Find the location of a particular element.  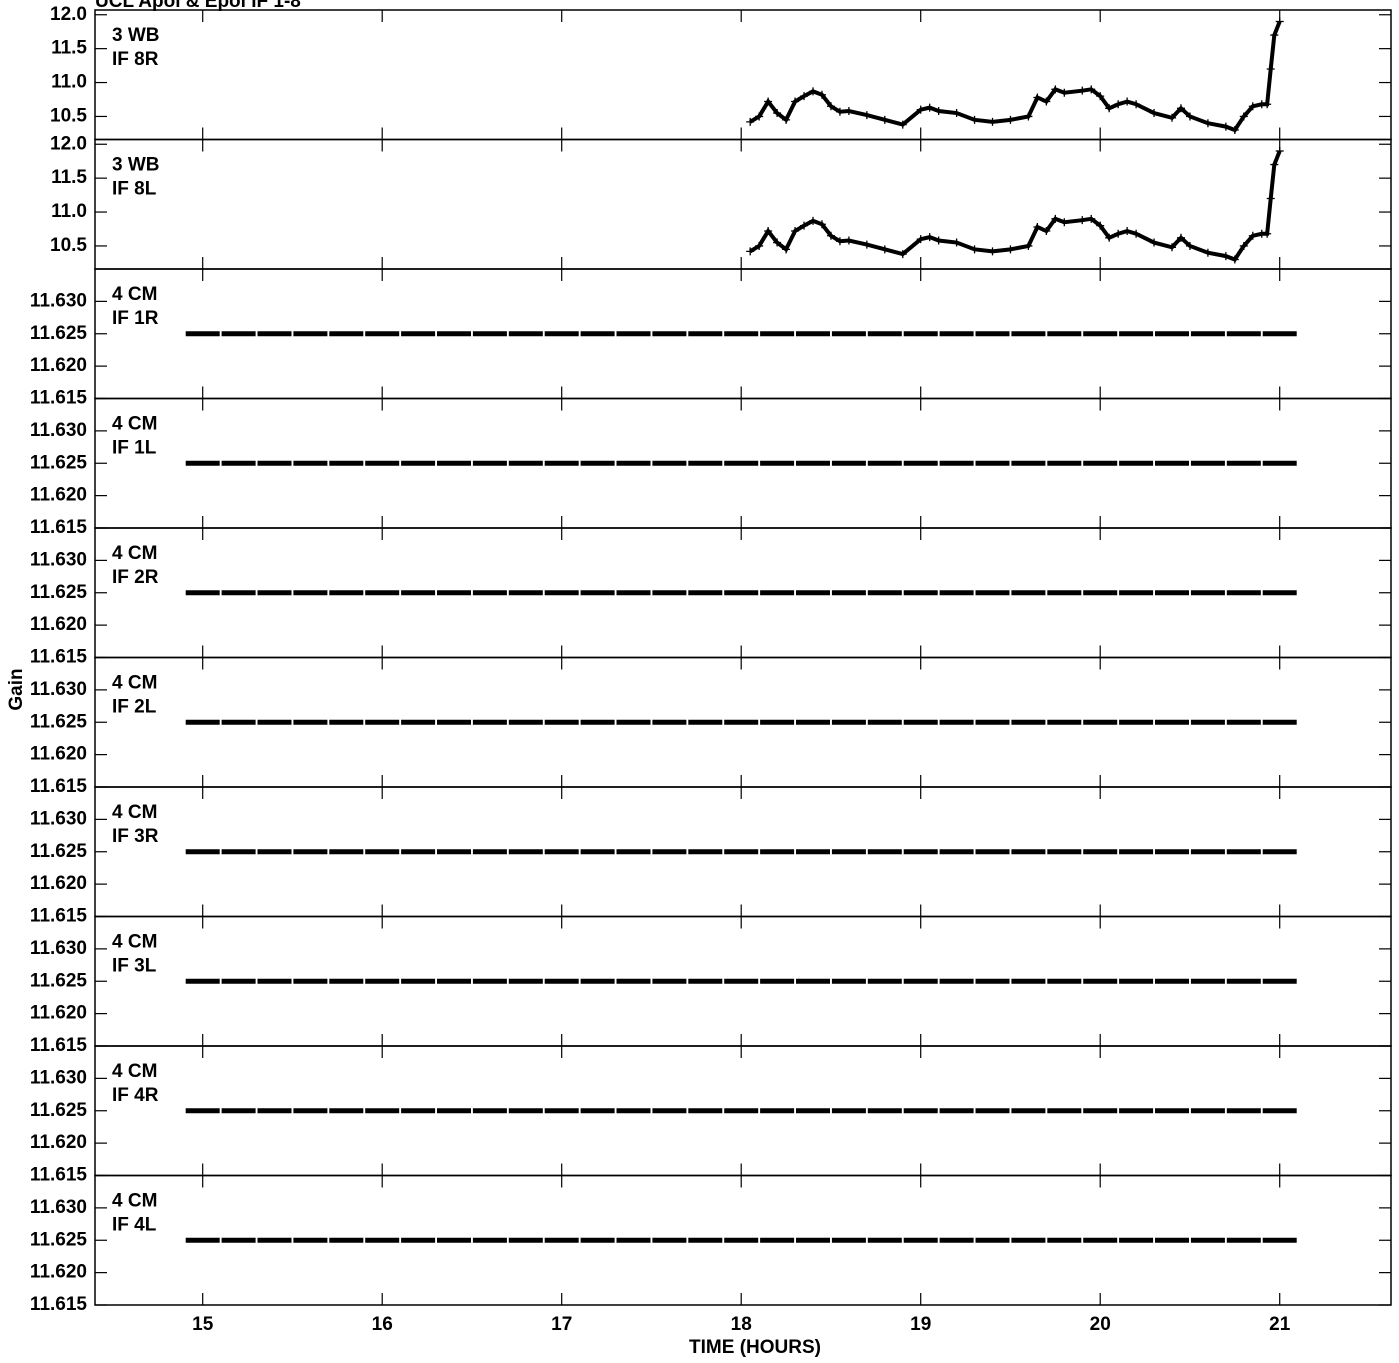

panel-label: IF 4L is located at coordinates (134, 1225).